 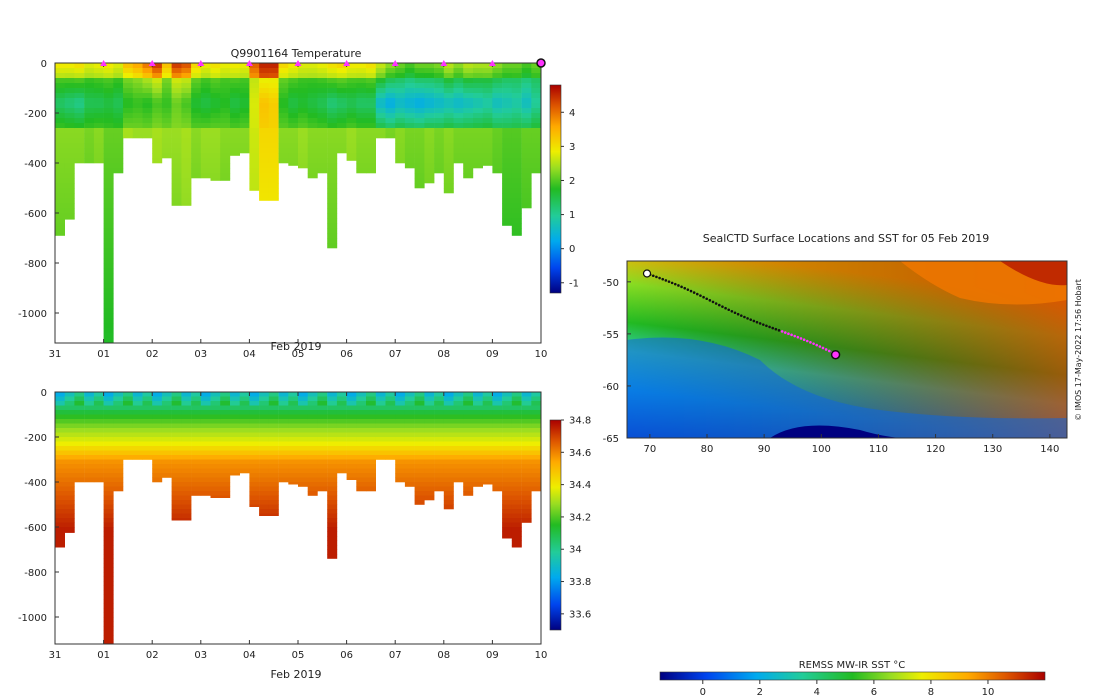 I want to click on map-y-tick-label: -65, so click(x=611, y=439).